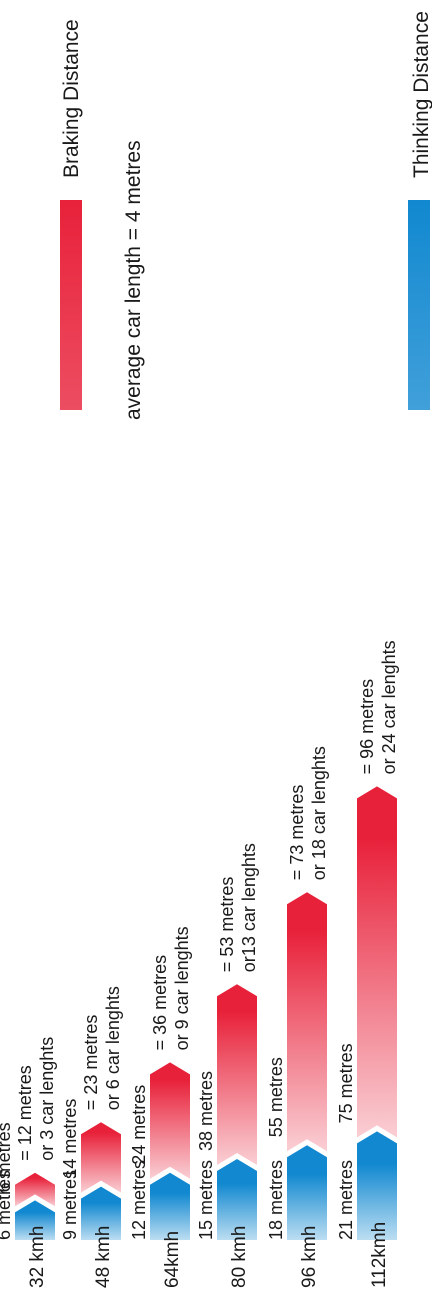 The image size is (432, 1295). I want to click on braking-distance-label: 55 metres, so click(276, 1097).